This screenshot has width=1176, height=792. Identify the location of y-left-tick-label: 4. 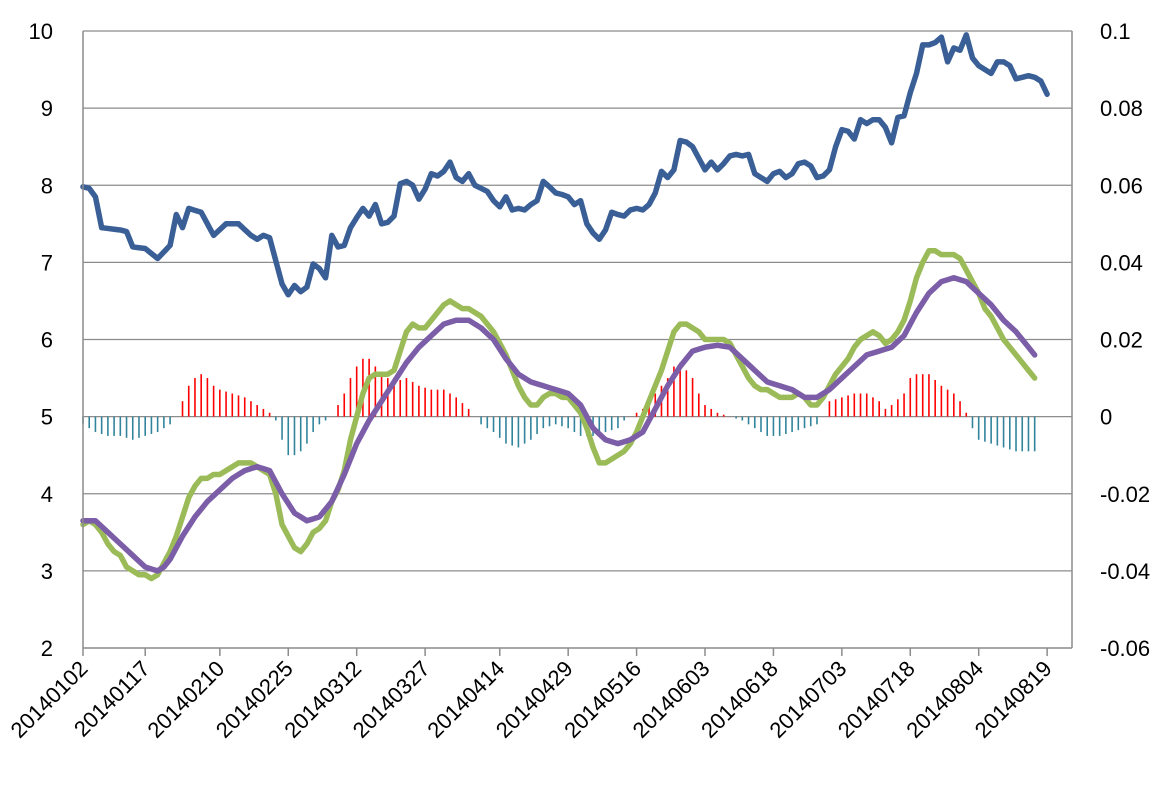
(47, 494).